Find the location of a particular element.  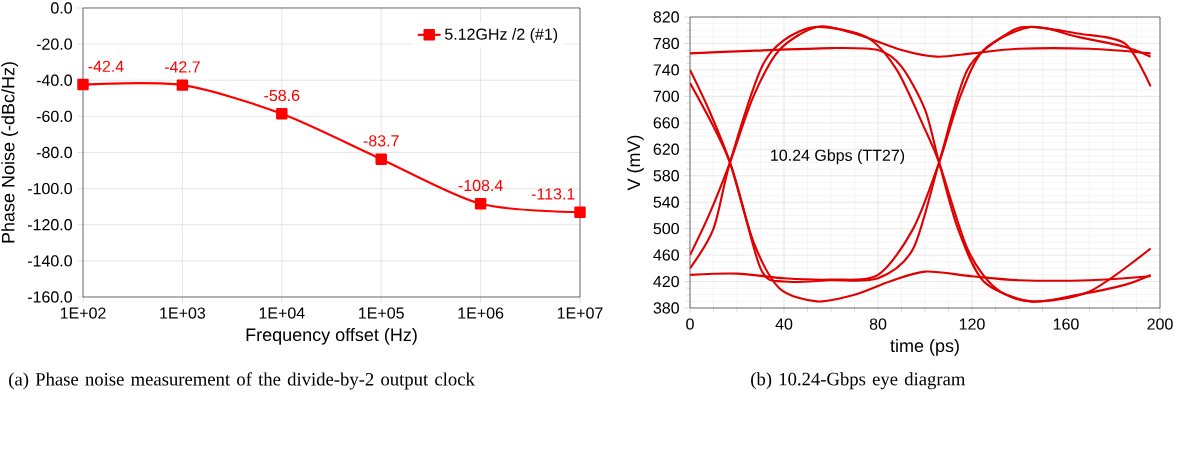

x-tick-label: 1E+02 is located at coordinates (83, 313).